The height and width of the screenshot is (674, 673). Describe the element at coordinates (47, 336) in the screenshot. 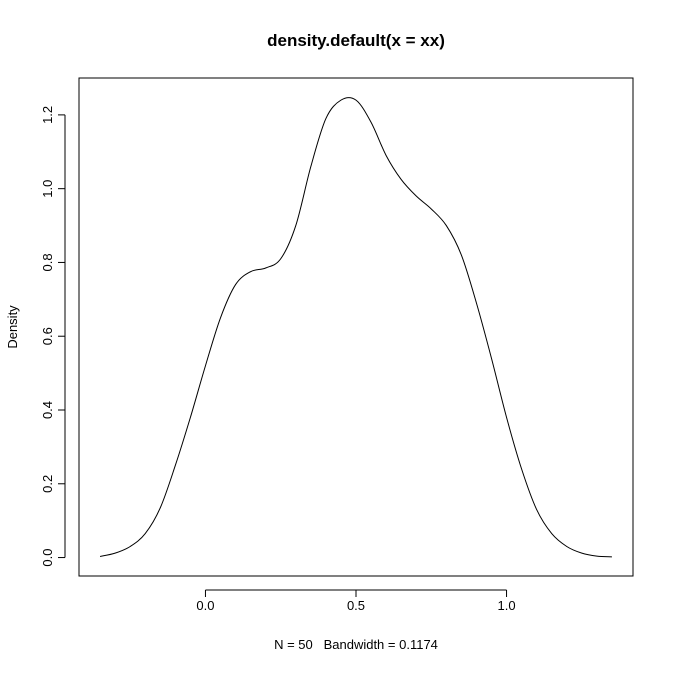

I see `y-tick-label: 0.6` at that location.